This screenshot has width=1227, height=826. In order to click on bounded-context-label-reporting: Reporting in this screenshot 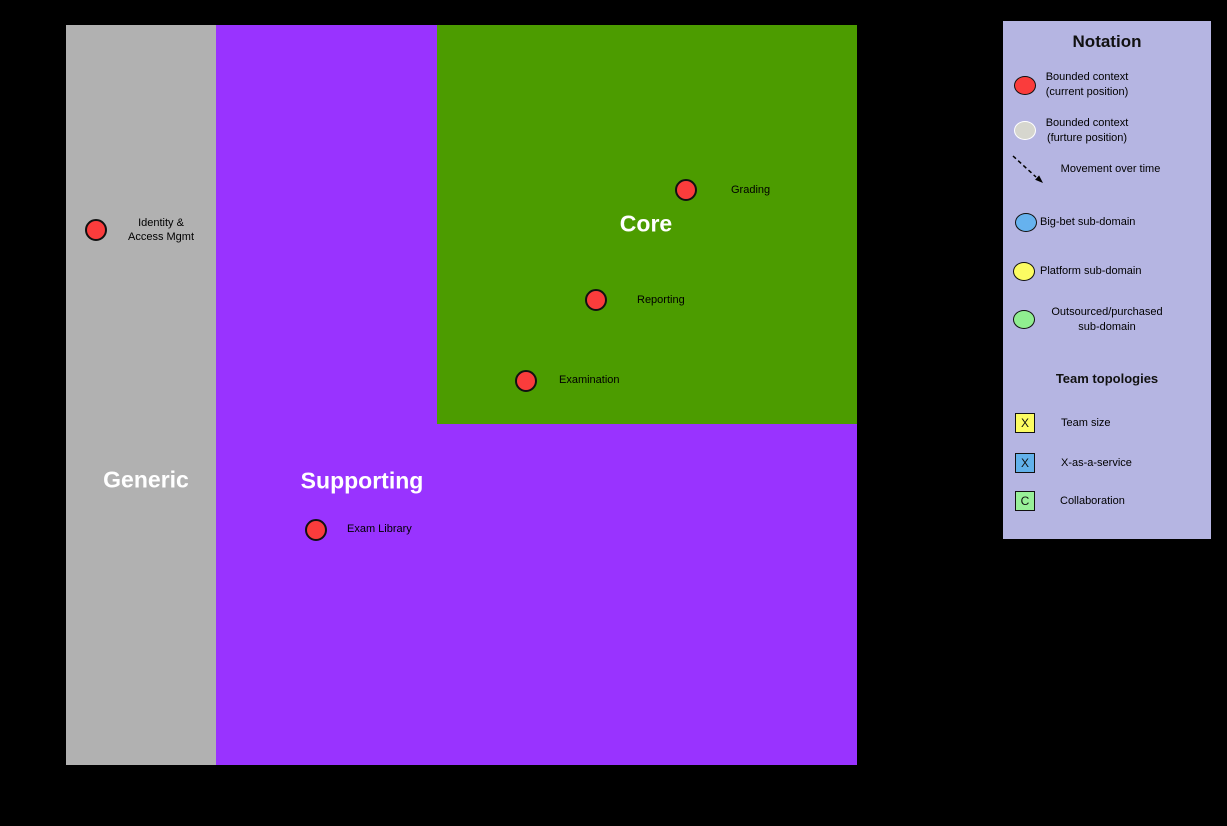, I will do `click(661, 300)`.